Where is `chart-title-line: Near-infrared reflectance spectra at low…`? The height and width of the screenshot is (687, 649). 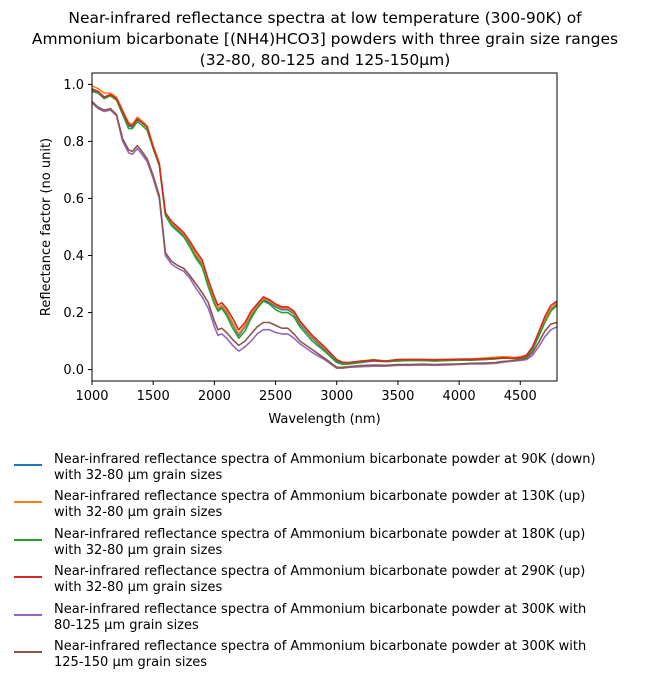 chart-title-line: Near-infrared reflectance spectra at low… is located at coordinates (325, 18).